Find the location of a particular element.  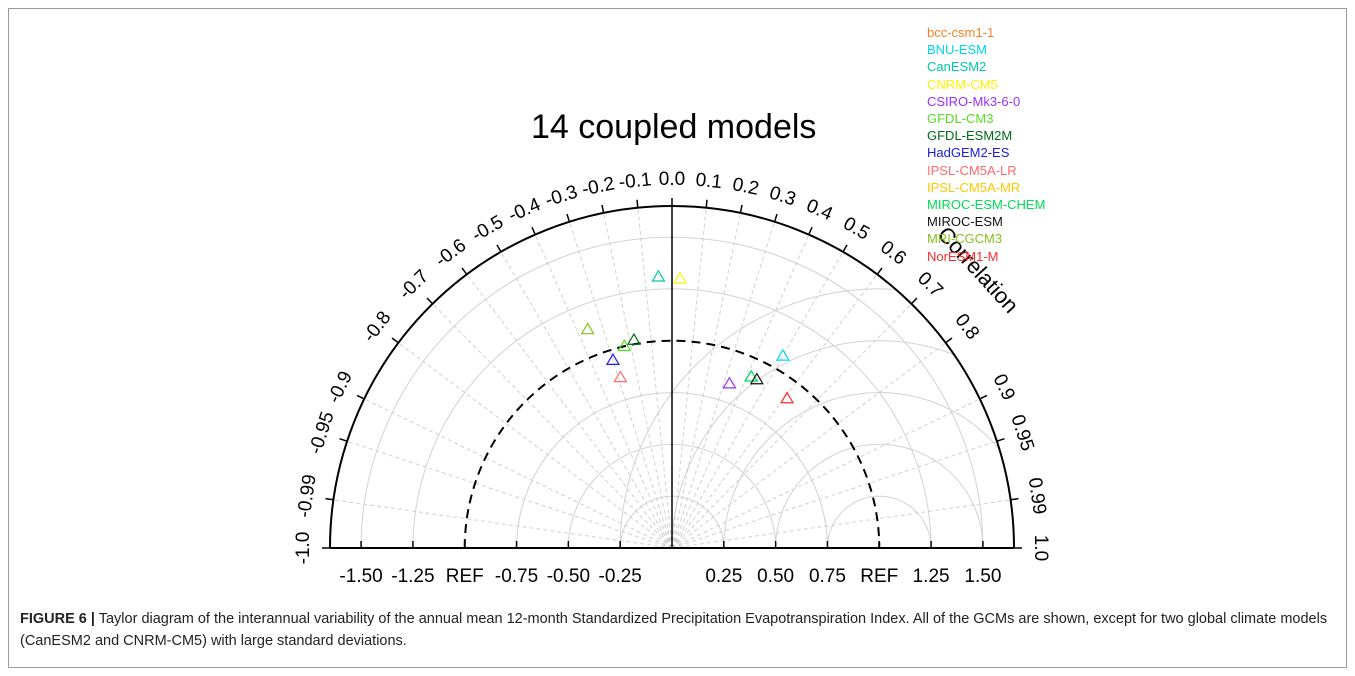

correlation-tick-label: 0.8 is located at coordinates (966, 327).